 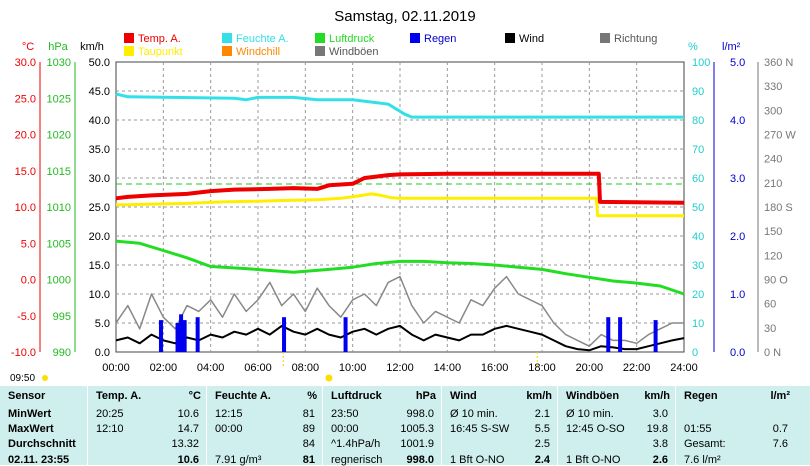 What do you see at coordinates (705, 444) in the screenshot?
I see `cell-note: Gesamt:` at bounding box center [705, 444].